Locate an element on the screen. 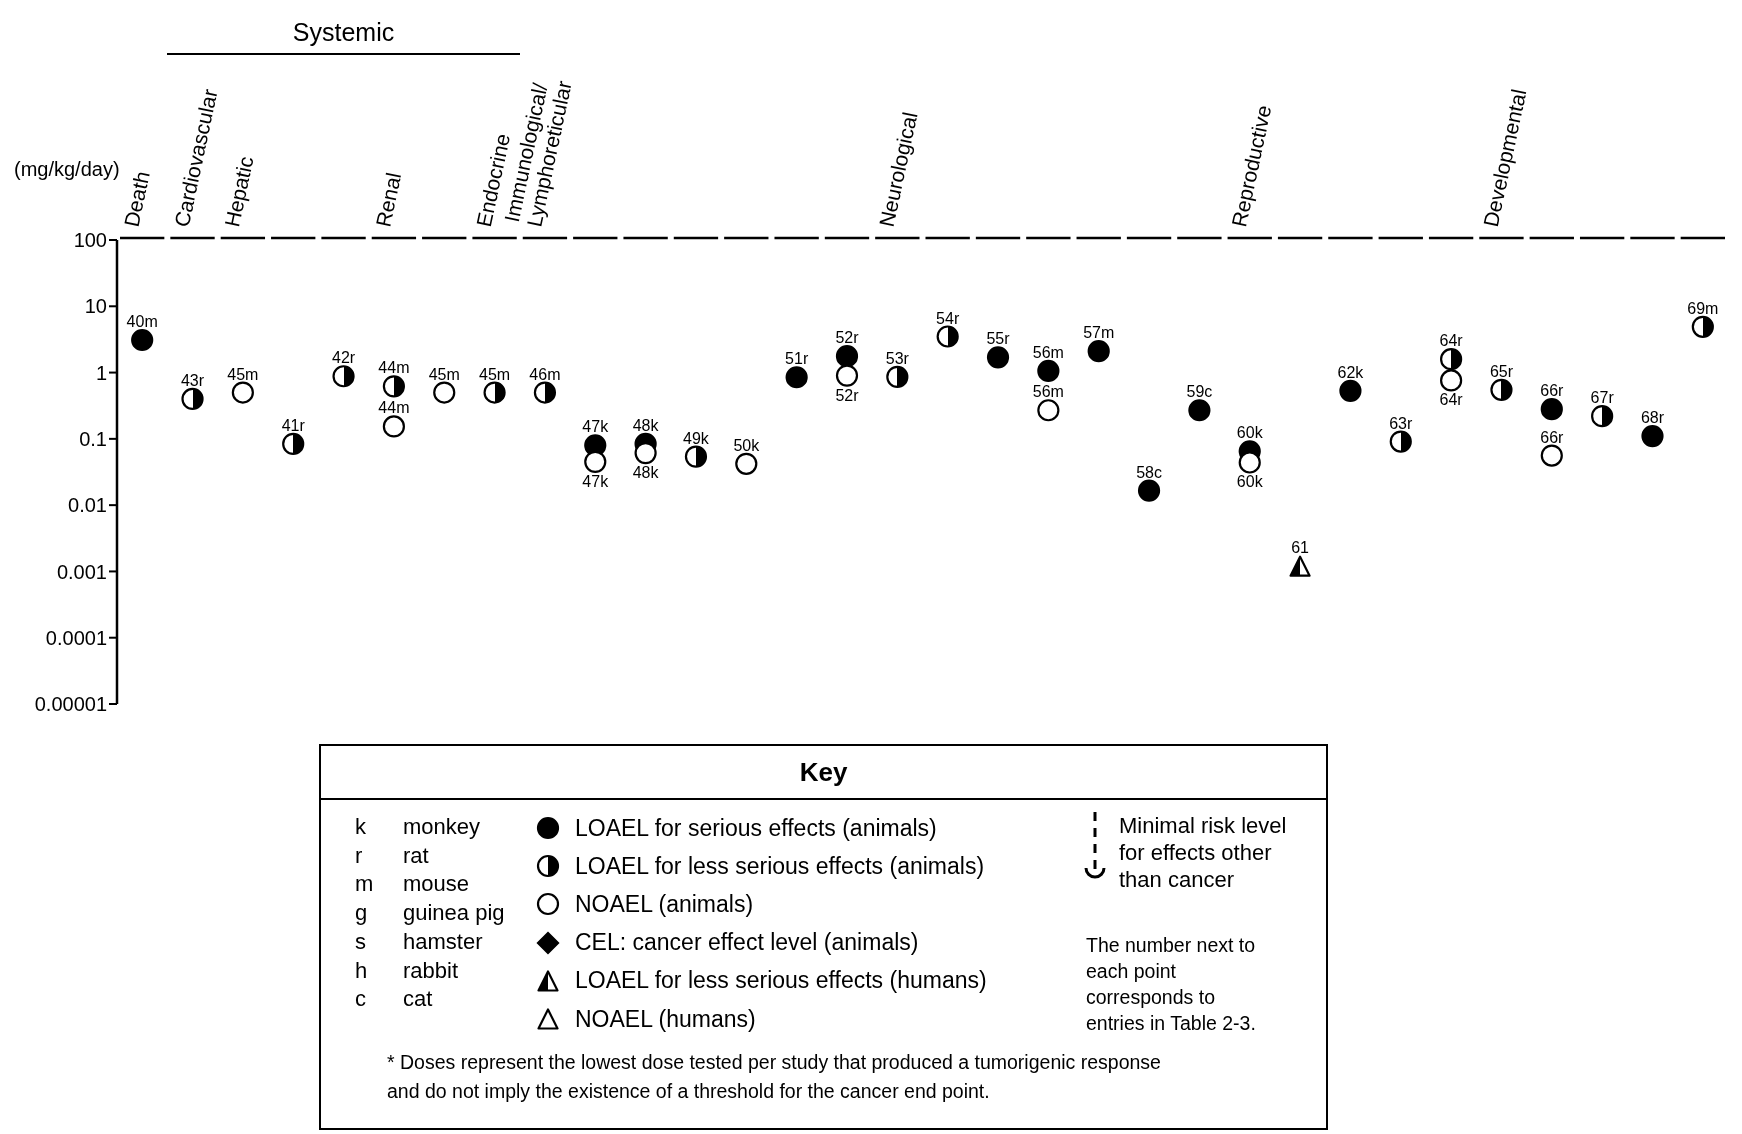 The height and width of the screenshot is (1134, 1742). text: s hamster is located at coordinates (419, 941).